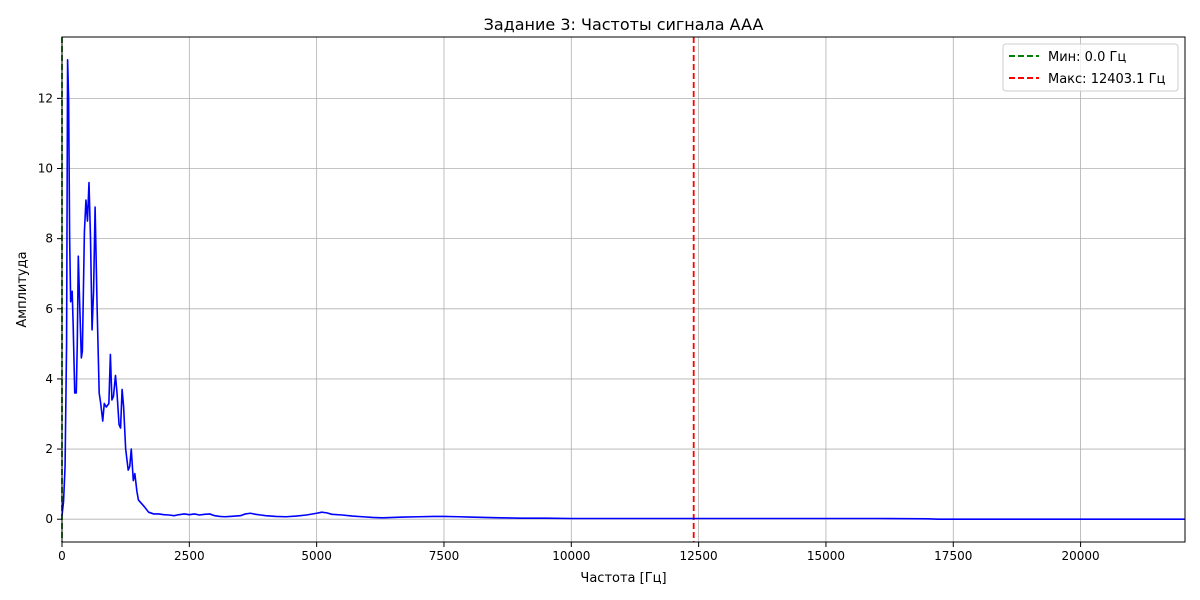  Describe the element at coordinates (444, 556) in the screenshot. I see `x-tick-label: 7500` at that location.